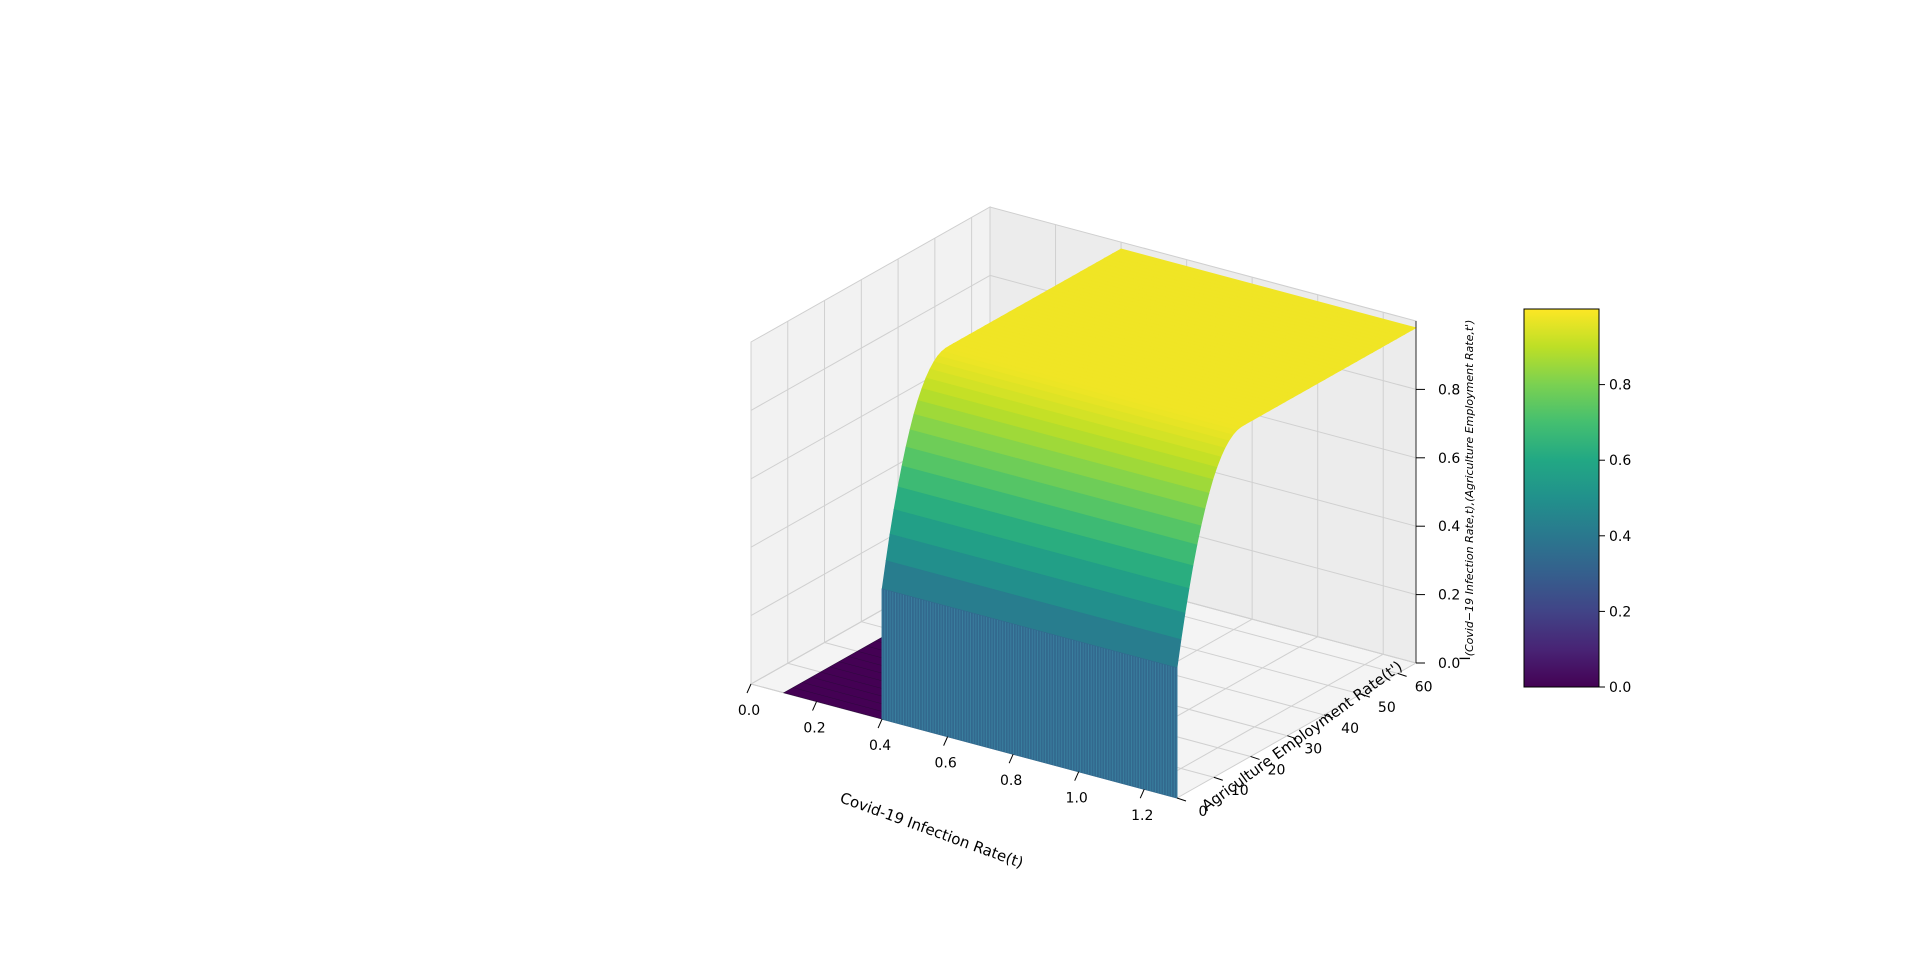 The width and height of the screenshot is (1920, 975). What do you see at coordinates (1620, 612) in the screenshot?
I see `colorbar-tick-label: 0.2` at bounding box center [1620, 612].